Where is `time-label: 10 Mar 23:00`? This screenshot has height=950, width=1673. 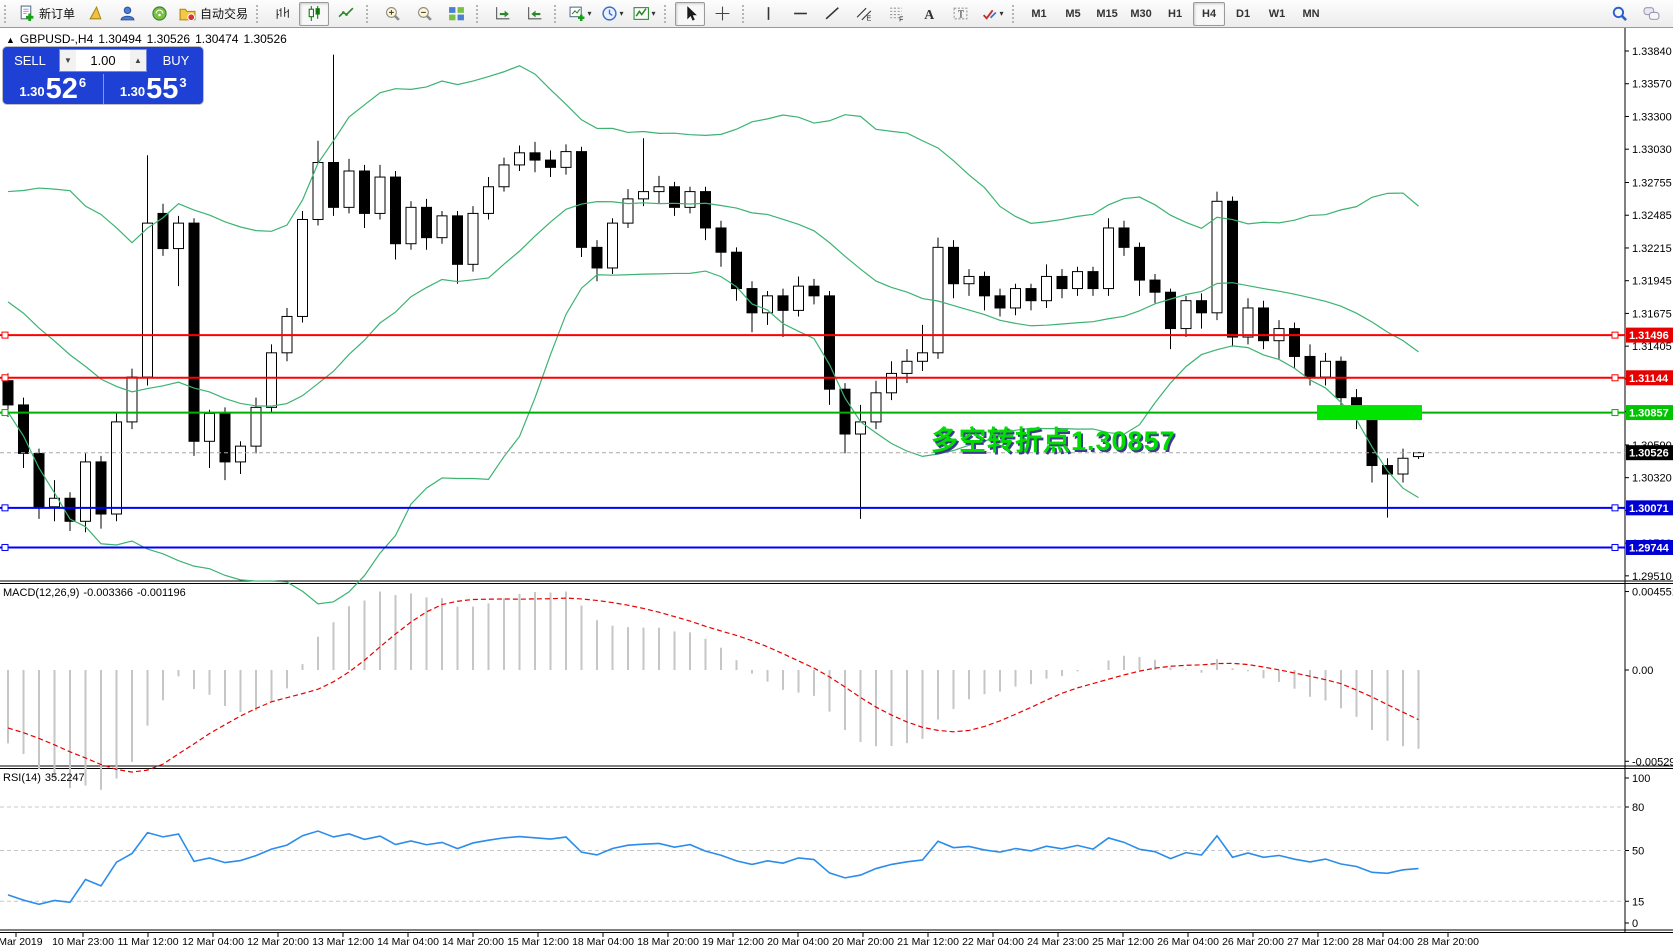 time-label: 10 Mar 23:00 is located at coordinates (83, 942).